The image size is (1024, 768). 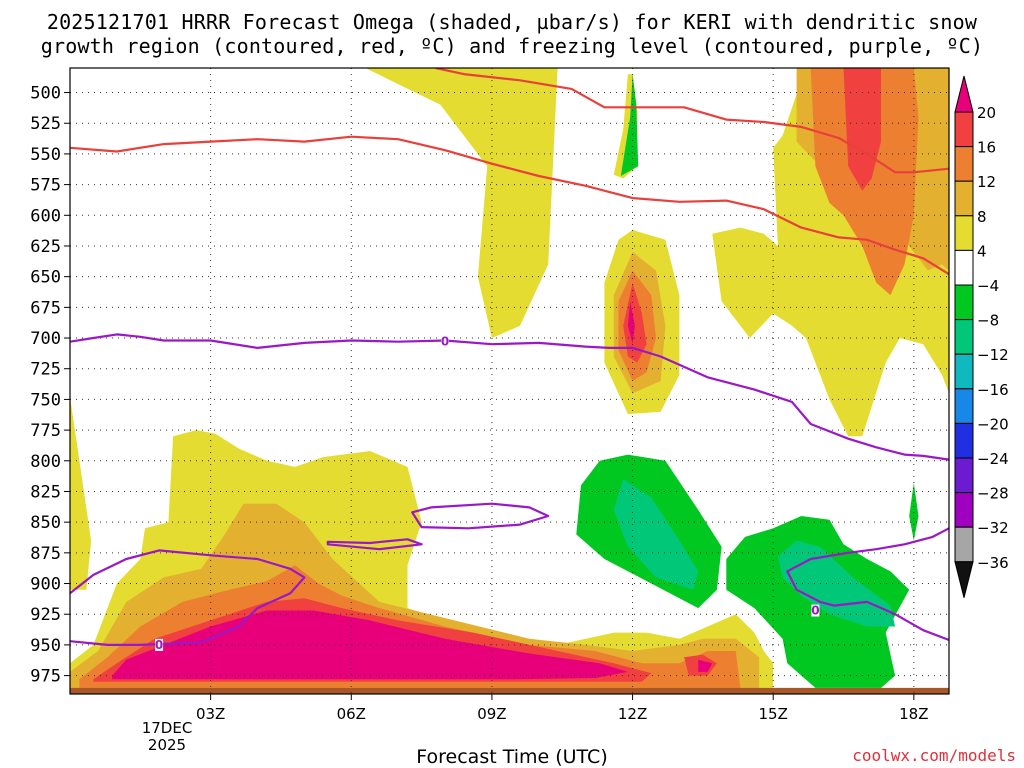 I want to click on x-tick-label-12Z: 12Z, so click(x=632, y=714).